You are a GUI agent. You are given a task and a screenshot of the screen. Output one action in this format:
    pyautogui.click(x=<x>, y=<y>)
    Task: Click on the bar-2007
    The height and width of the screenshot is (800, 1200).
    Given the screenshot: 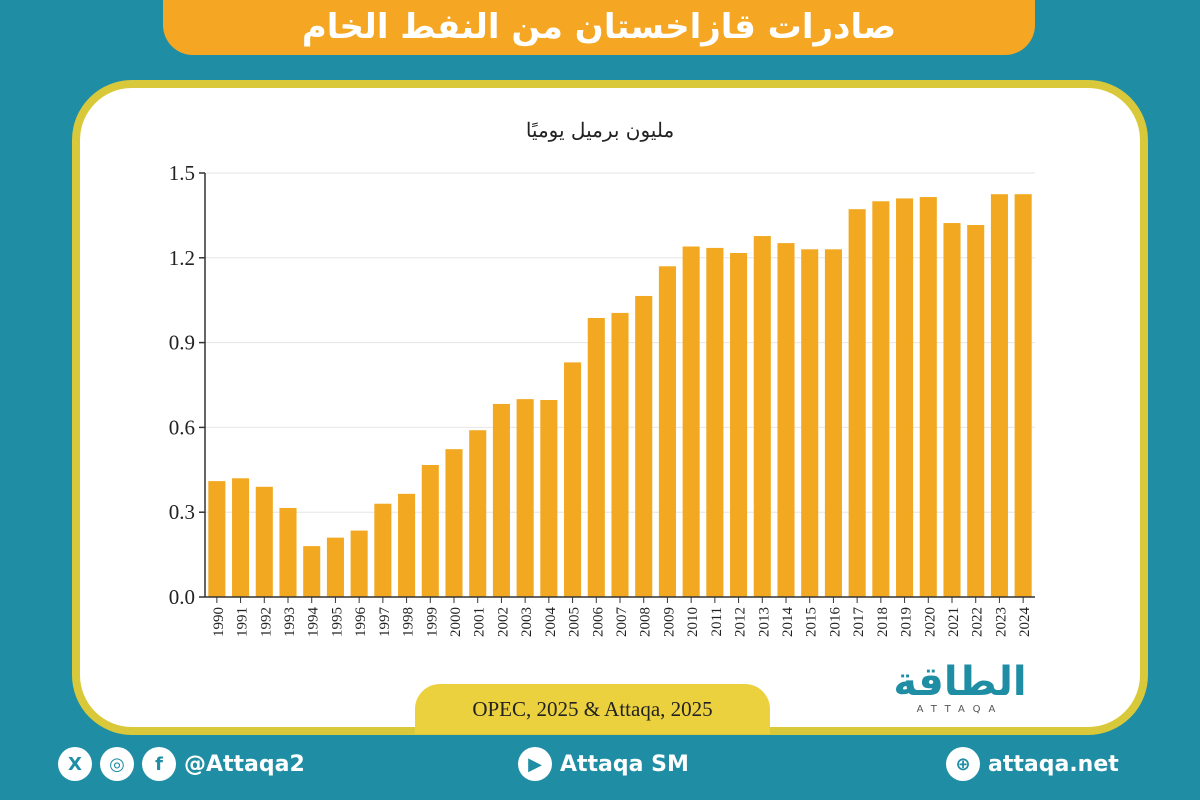 What is the action you would take?
    pyautogui.click(x=620, y=454)
    